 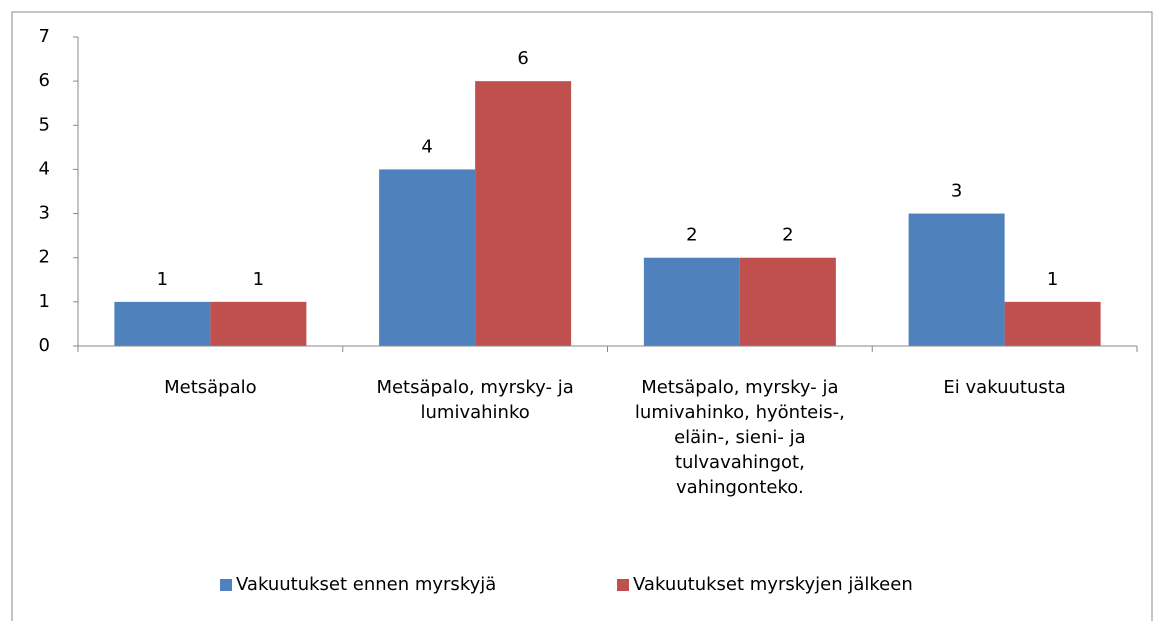 I want to click on y-tick-label: 4, so click(x=44, y=168).